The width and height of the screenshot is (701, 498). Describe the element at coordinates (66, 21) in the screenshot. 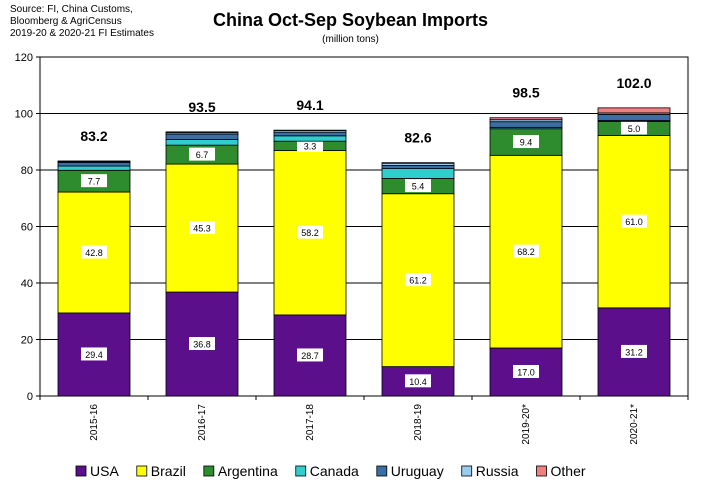

I see `source-line: Bloomberg & AgriCensus` at that location.